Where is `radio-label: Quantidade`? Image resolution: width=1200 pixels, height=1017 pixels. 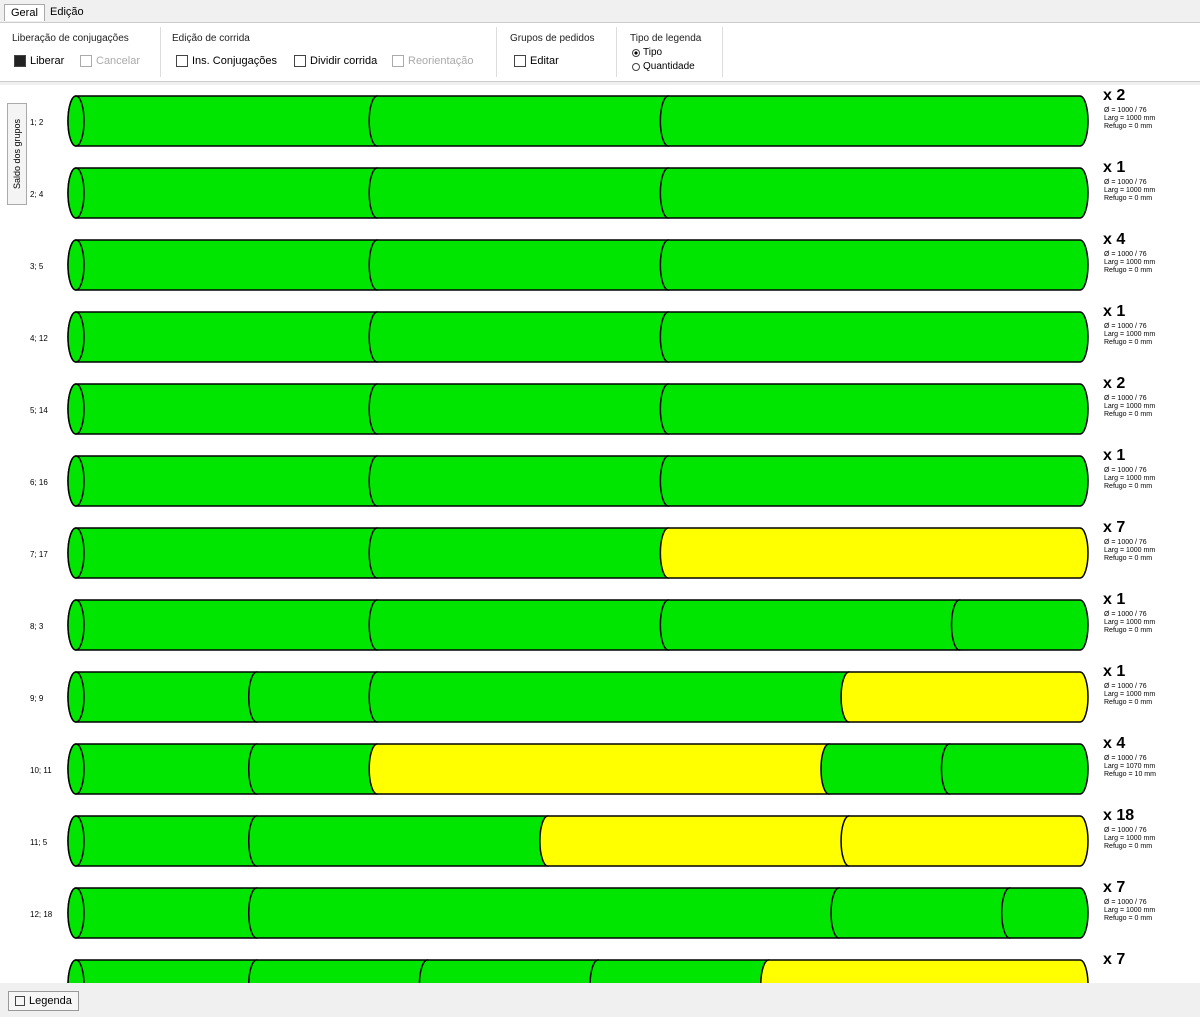
radio-label: Quantidade is located at coordinates (669, 66).